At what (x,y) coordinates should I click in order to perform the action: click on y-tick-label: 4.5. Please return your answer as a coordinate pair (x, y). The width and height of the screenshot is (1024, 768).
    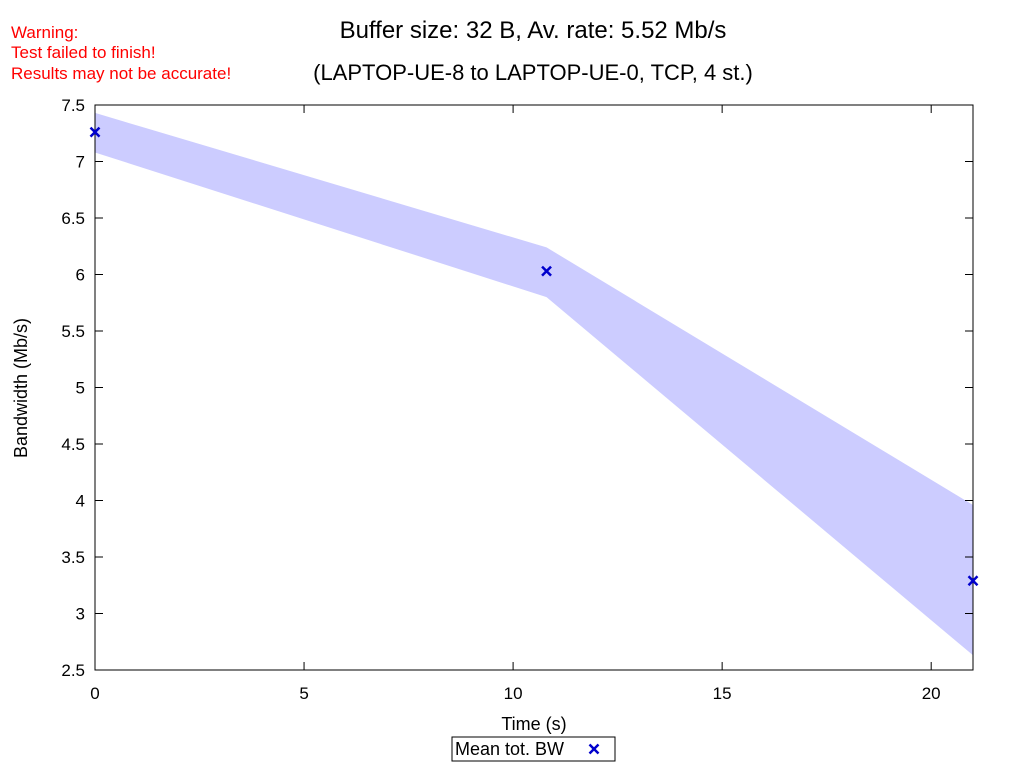
    Looking at the image, I should click on (73, 444).